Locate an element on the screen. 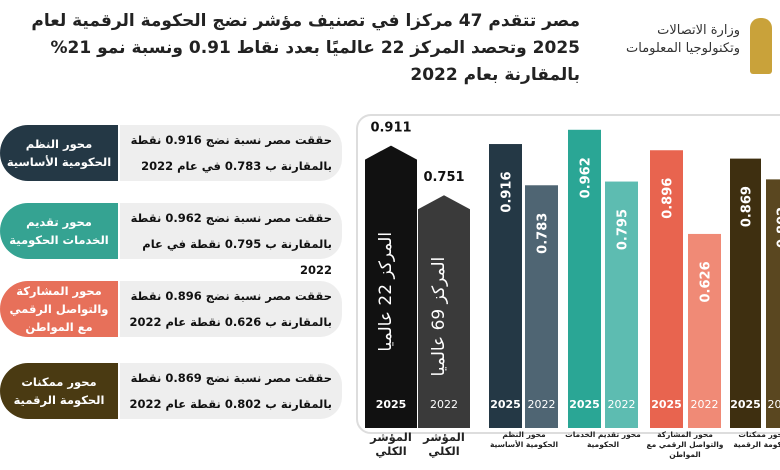 This screenshot has width=780, height=470. panel-title: محور تقديم الخدمات الحكومية is located at coordinates (59, 231).